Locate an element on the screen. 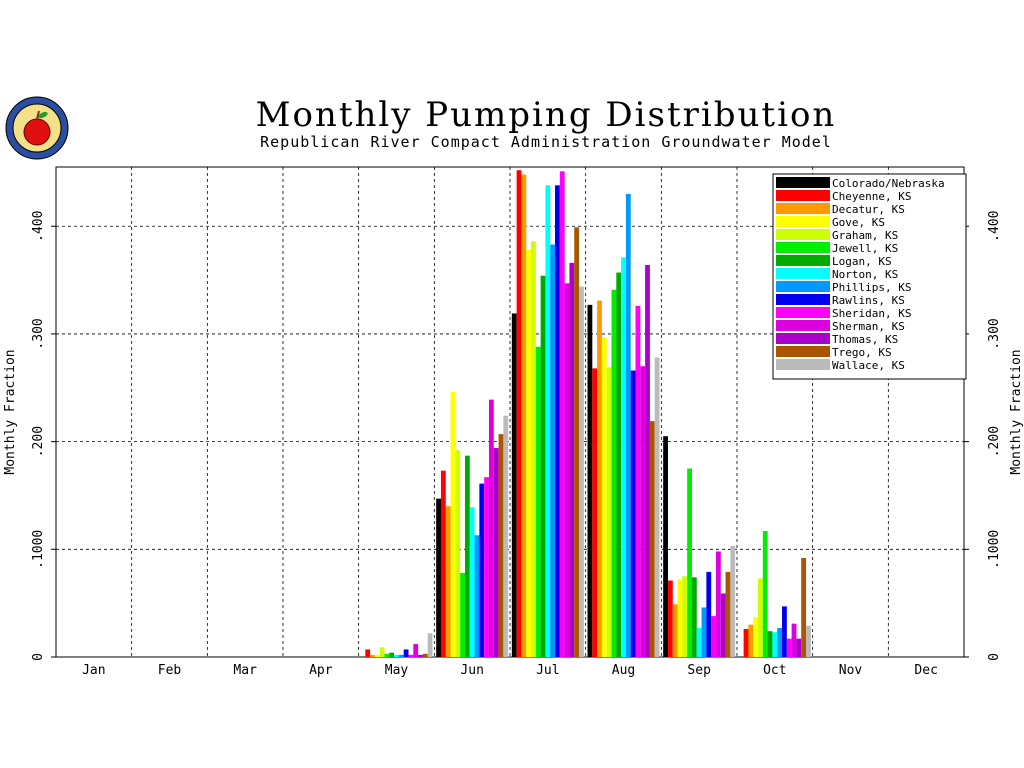 This screenshot has width=1024, height=768. x-tick-label: Nov is located at coordinates (851, 670).